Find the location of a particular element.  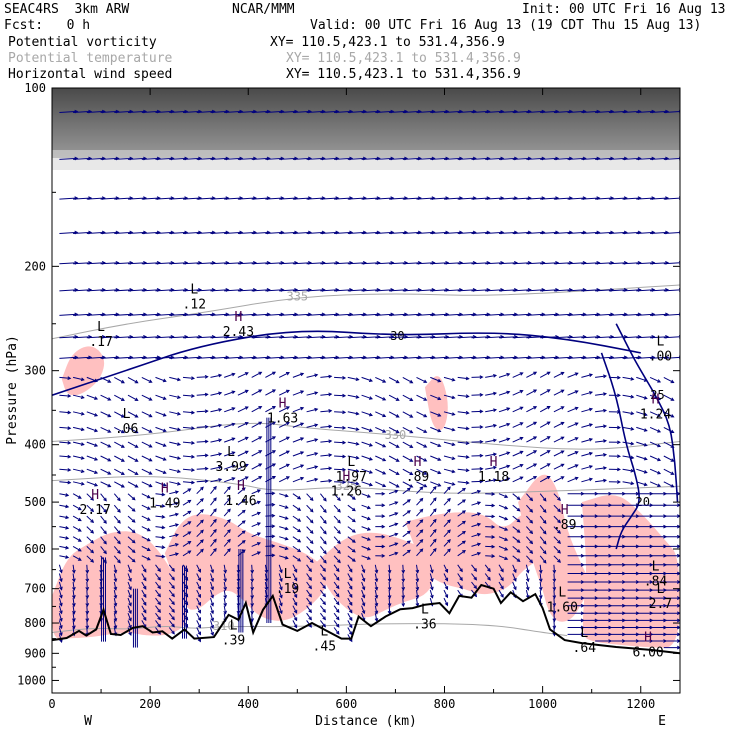

wind-speed-contour-label: 30 is located at coordinates (397, 336).